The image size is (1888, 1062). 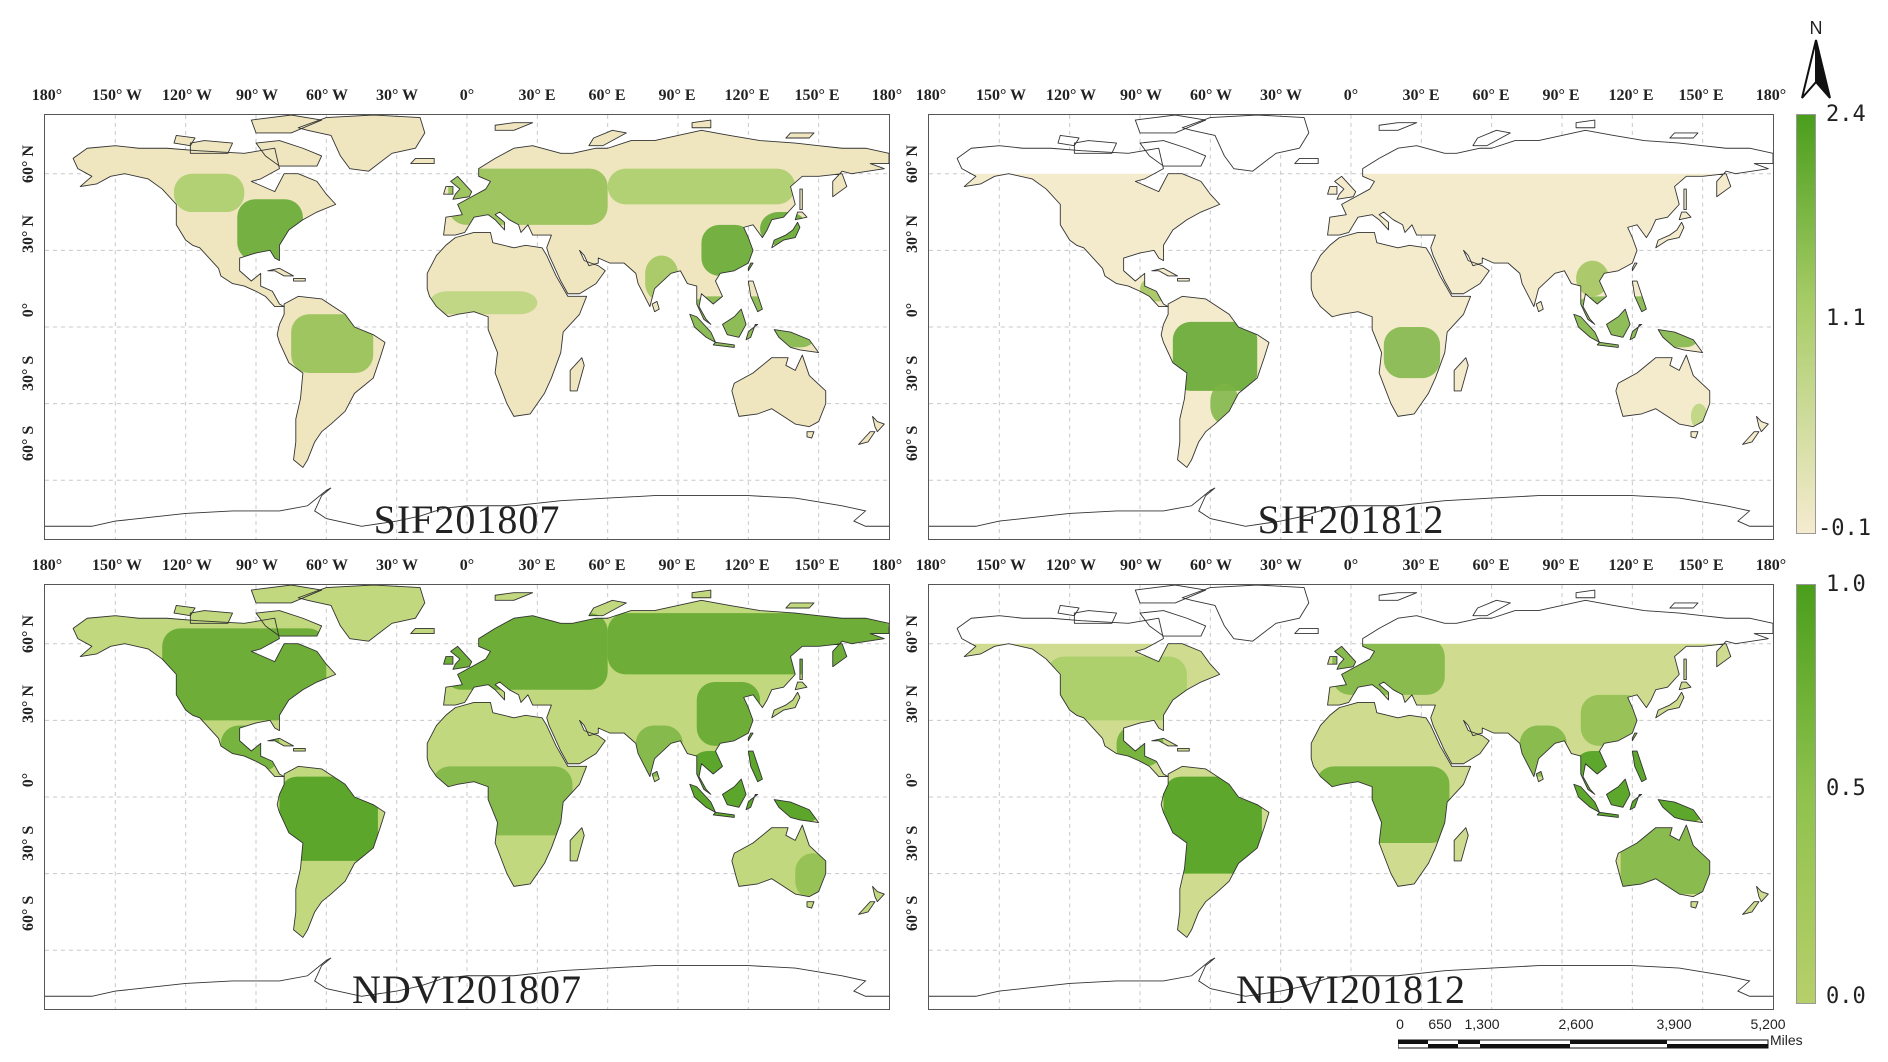 What do you see at coordinates (1806, 794) in the screenshot?
I see `ndvi-colorbar` at bounding box center [1806, 794].